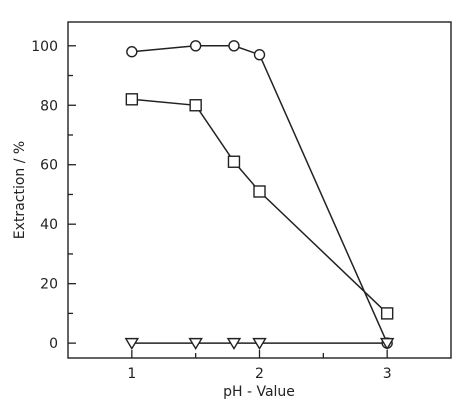  I want to click on y-tick-label: 100, so click(44, 47).